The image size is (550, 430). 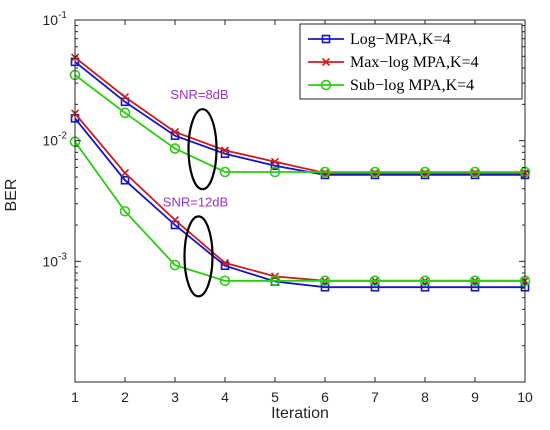 What do you see at coordinates (300, 413) in the screenshot?
I see `x-axis-title: Iteration` at bounding box center [300, 413].